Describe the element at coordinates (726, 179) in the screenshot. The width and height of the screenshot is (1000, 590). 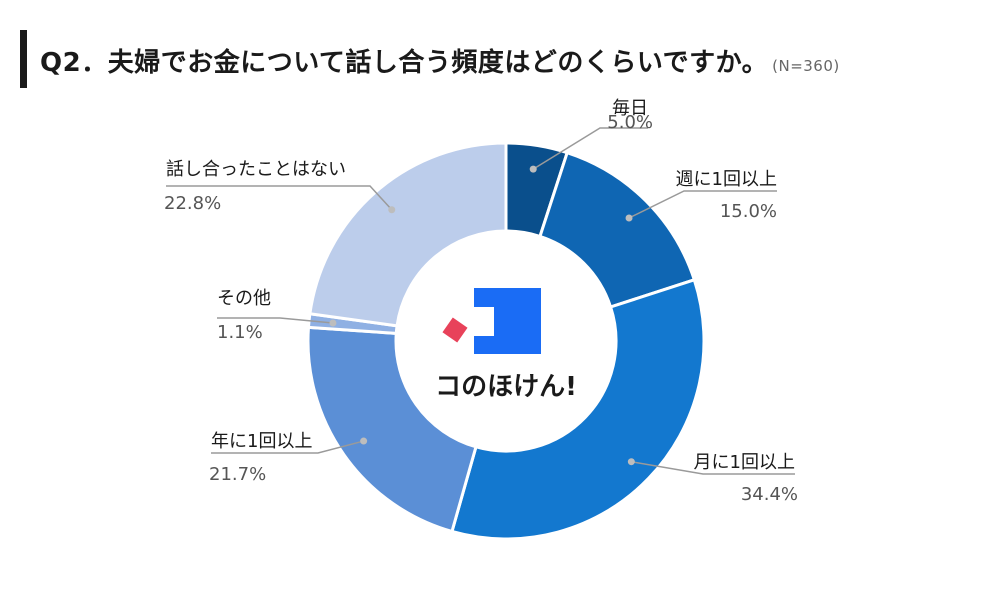
I see `slice-label-1: 週に1回以上` at that location.